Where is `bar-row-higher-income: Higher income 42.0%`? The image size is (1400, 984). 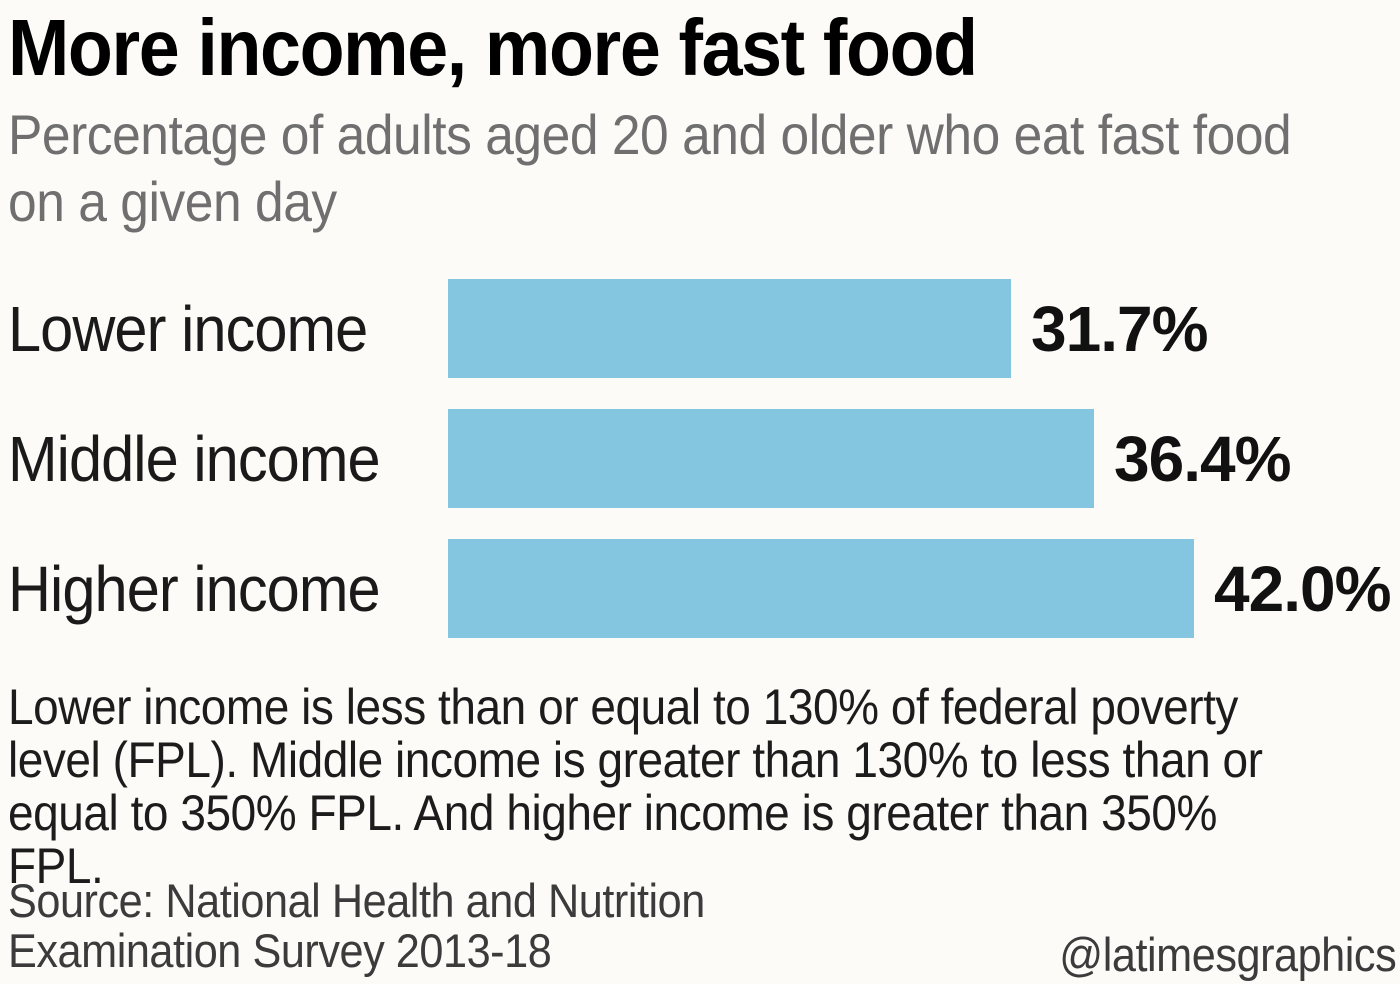
bar-row-higher-income: Higher income 42.0% is located at coordinates (703, 588).